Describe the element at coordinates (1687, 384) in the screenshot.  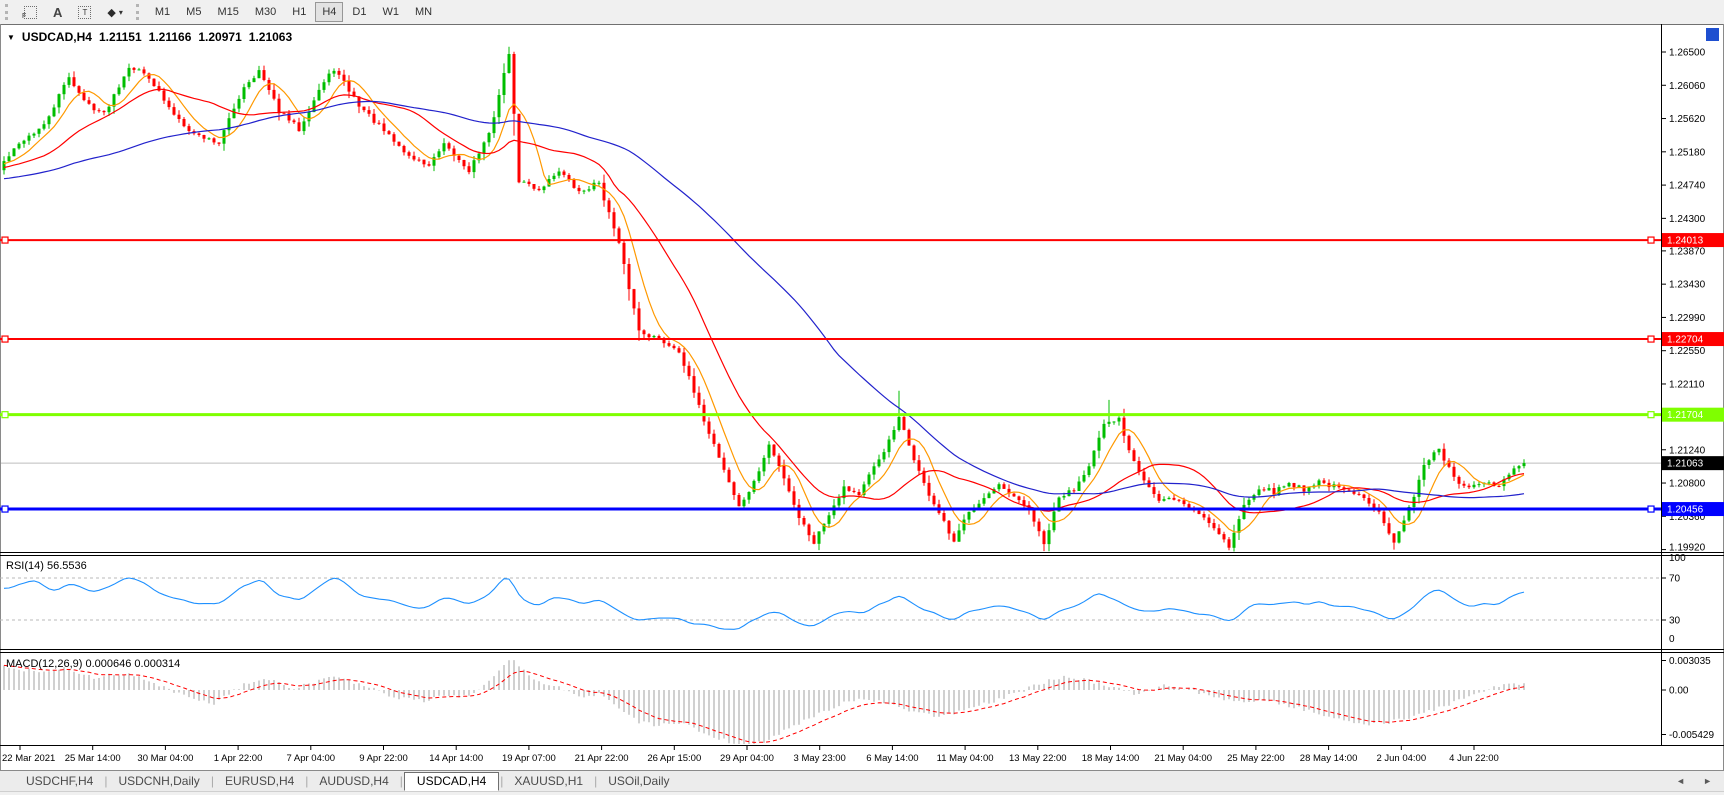
I see `svg-text: 1.22110` at that location.